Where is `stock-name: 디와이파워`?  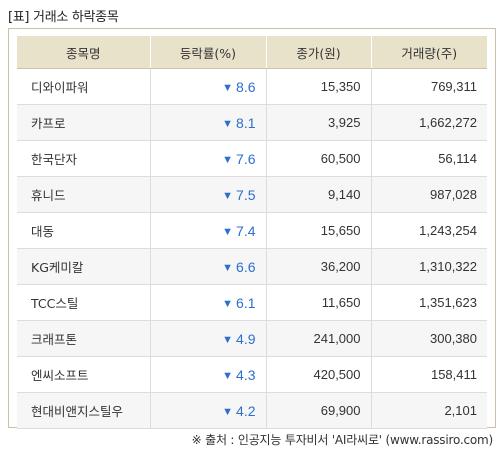 stock-name: 디와이파워 is located at coordinates (83, 86).